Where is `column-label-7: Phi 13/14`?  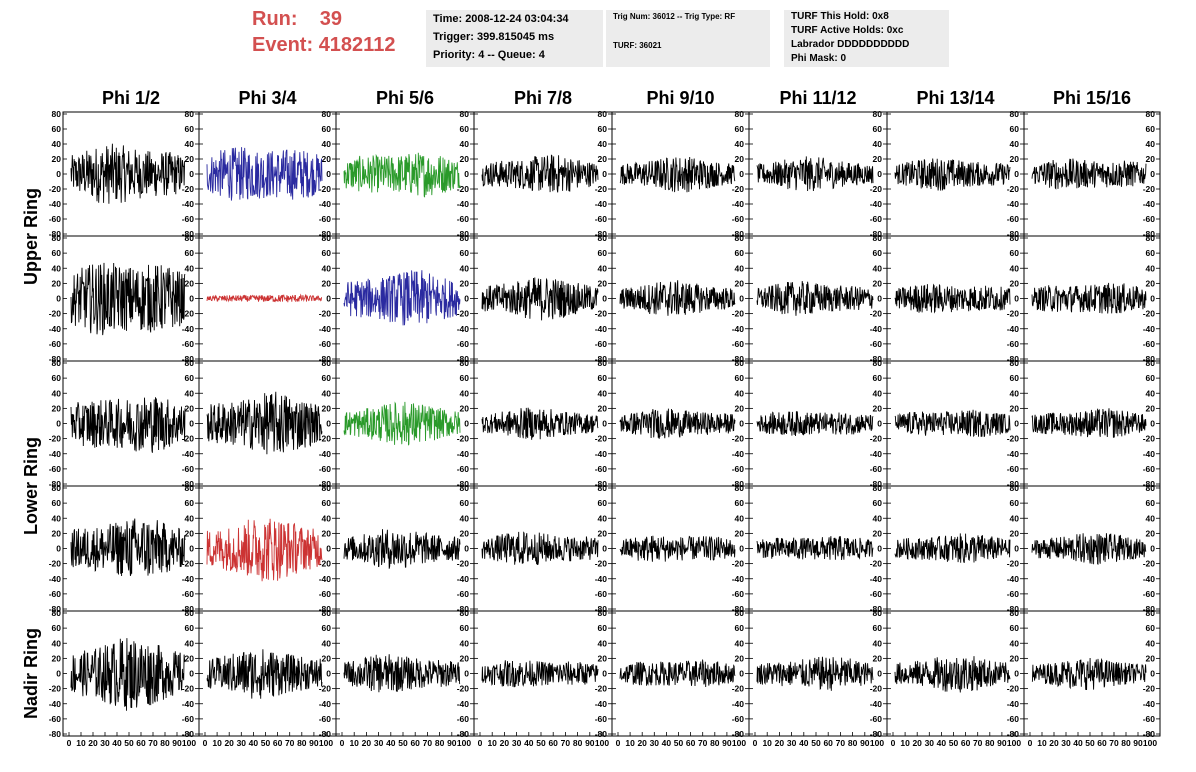
column-label-7: Phi 13/14 is located at coordinates (955, 98).